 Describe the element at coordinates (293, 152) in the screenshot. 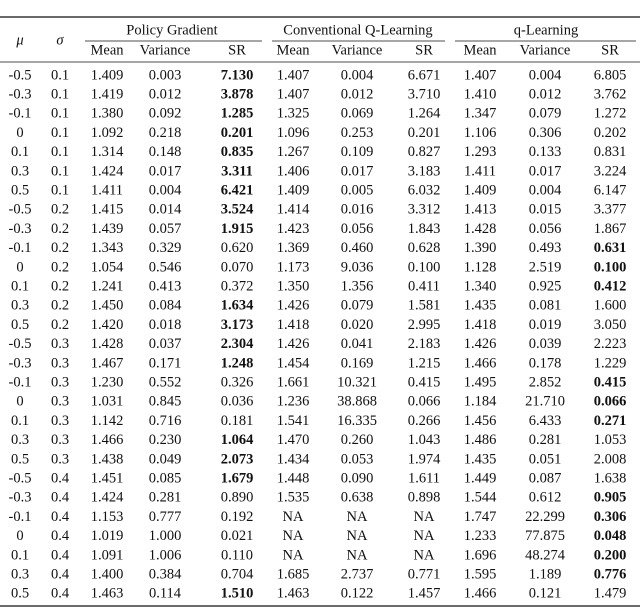

I see `table-cell: 1.267` at that location.